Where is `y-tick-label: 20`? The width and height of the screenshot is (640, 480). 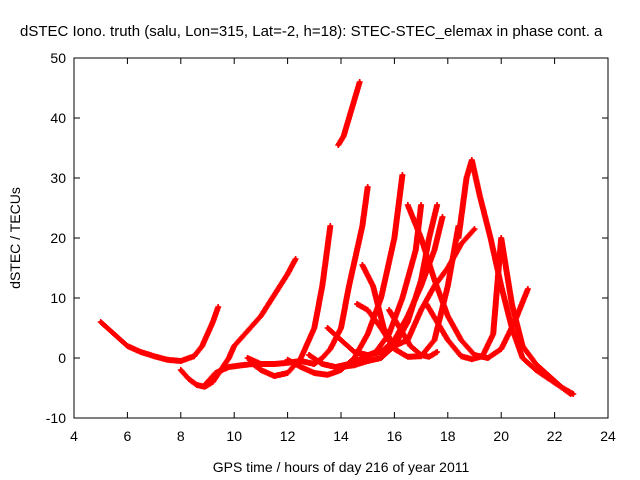 y-tick-label: 20 is located at coordinates (58, 238).